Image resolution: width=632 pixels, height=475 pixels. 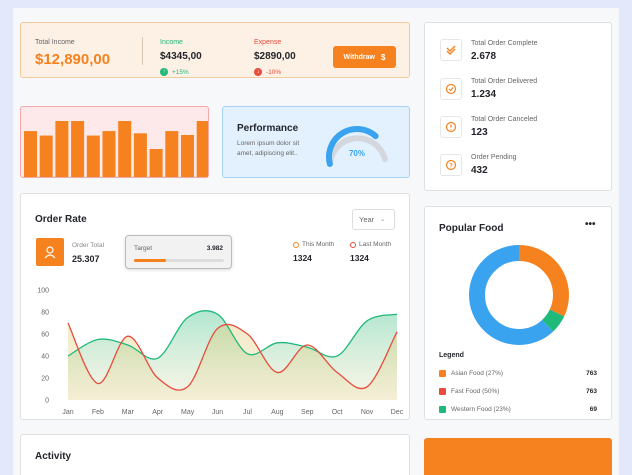 I want to click on total-income-value: $12,890,00, so click(x=73, y=59).